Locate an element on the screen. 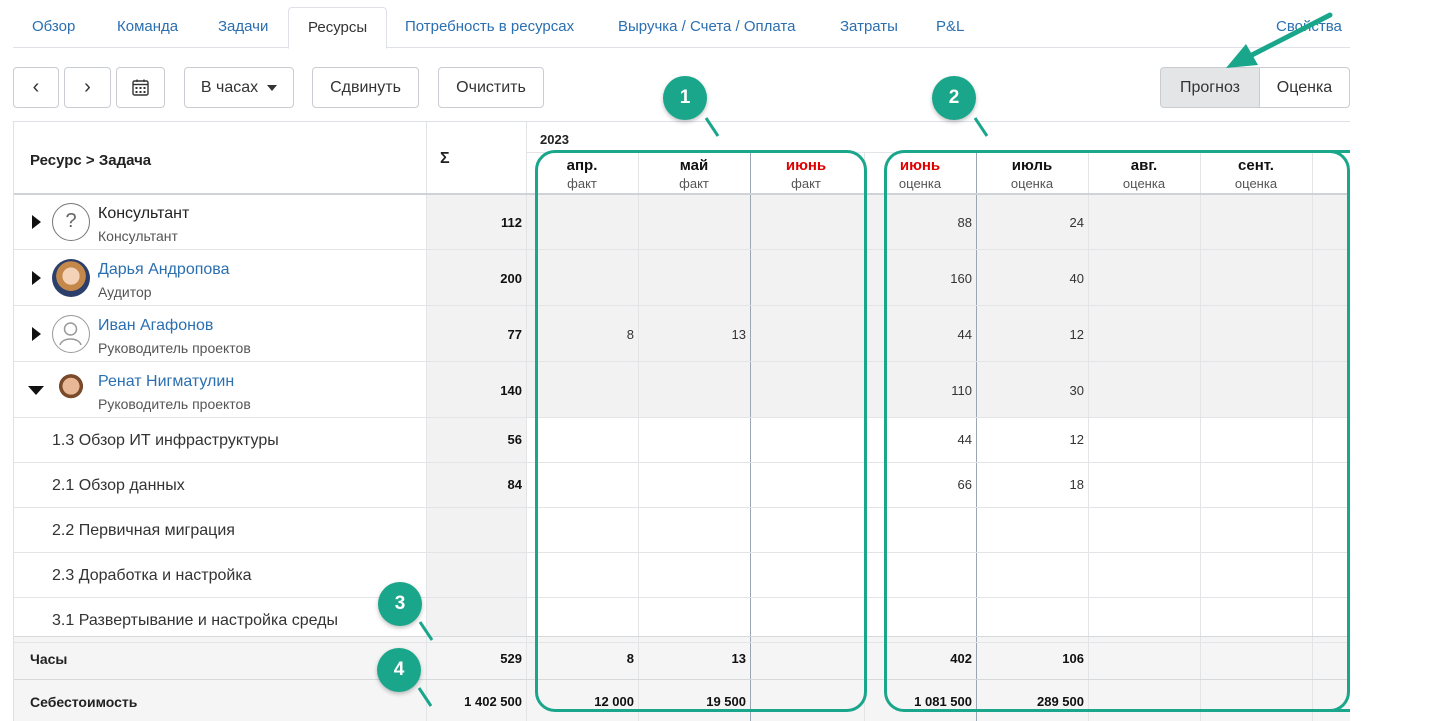 Image resolution: width=1435 pixels, height=721 pixels. totals-value: 13 is located at coordinates (738, 658).